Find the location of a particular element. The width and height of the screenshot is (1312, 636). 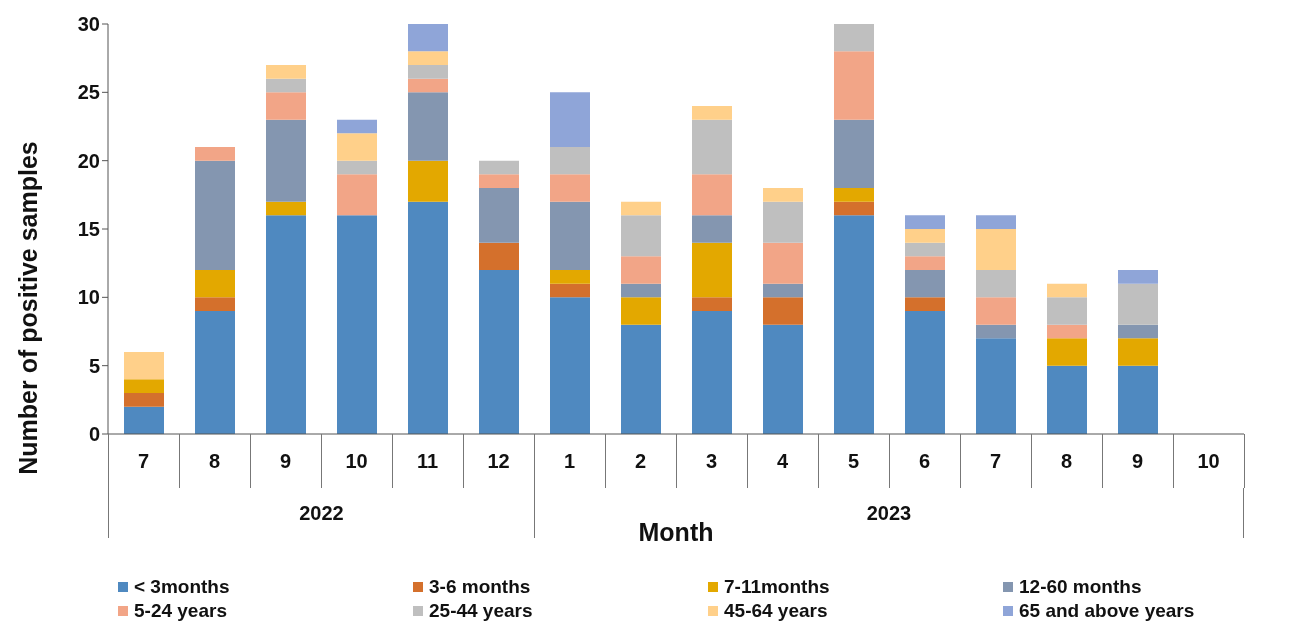

legend-label: 3-6 months is located at coordinates (480, 587).